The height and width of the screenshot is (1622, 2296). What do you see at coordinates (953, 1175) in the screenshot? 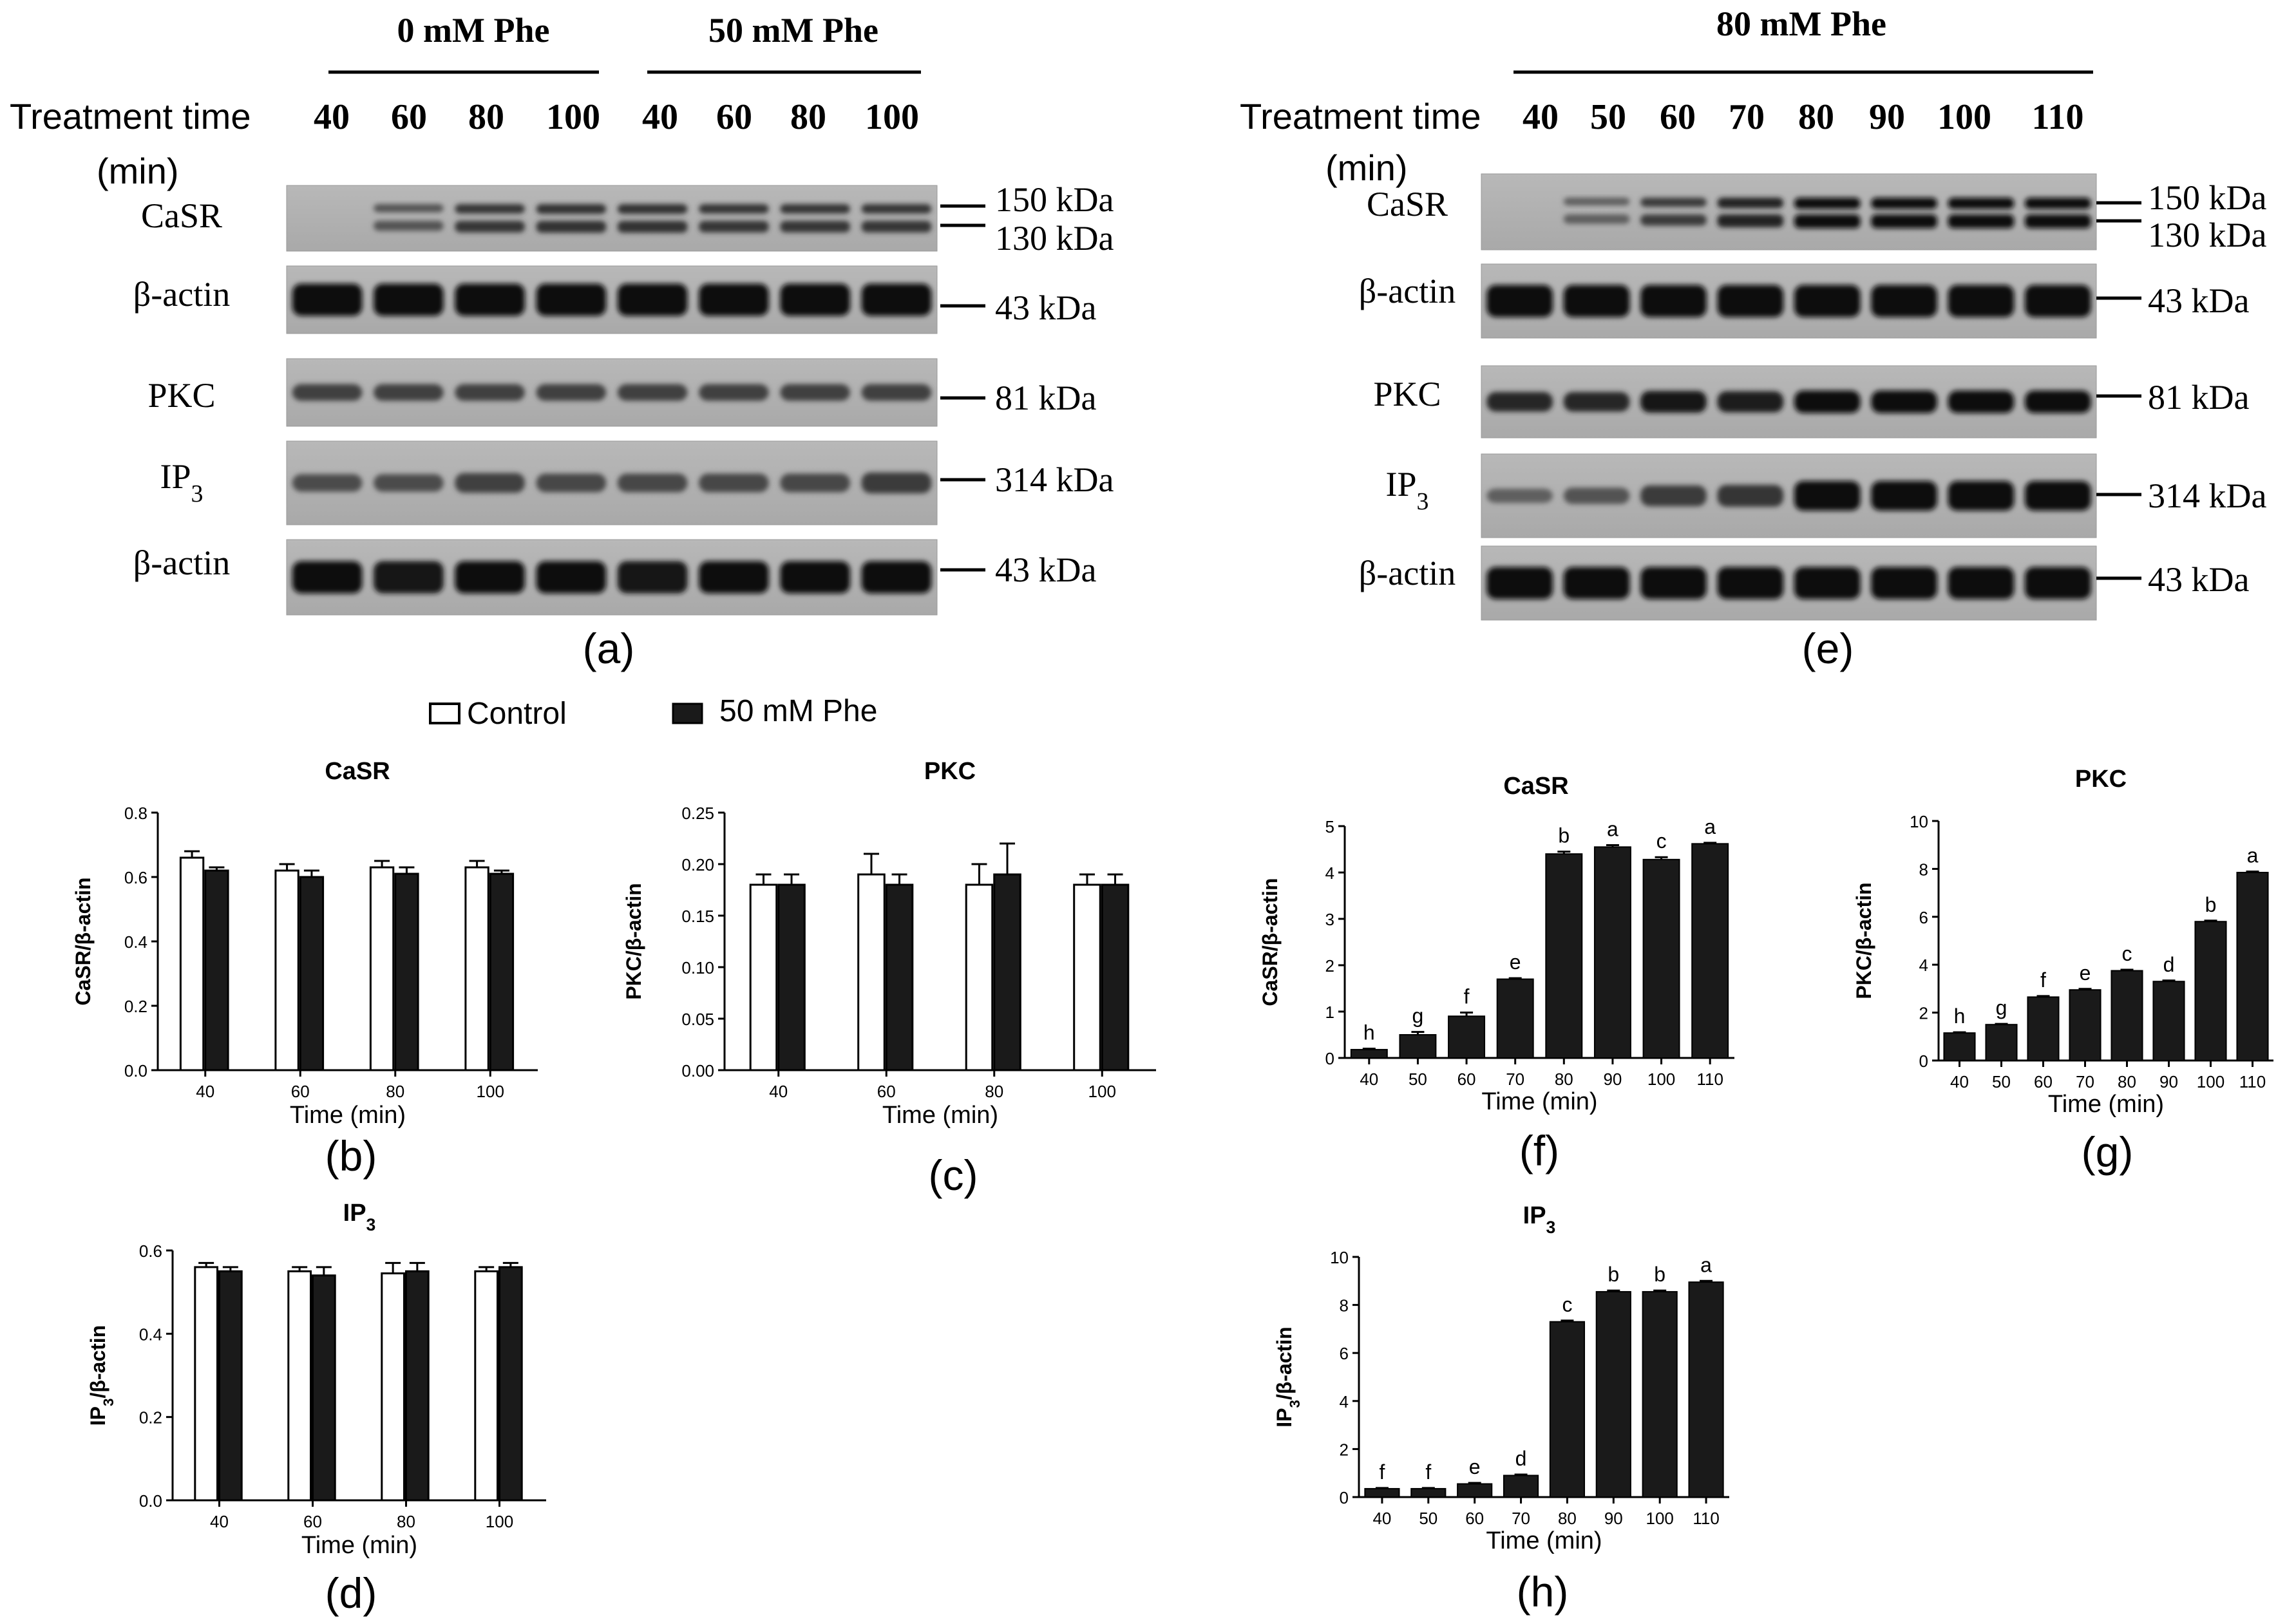
I see `panel-label: (c)` at bounding box center [953, 1175].